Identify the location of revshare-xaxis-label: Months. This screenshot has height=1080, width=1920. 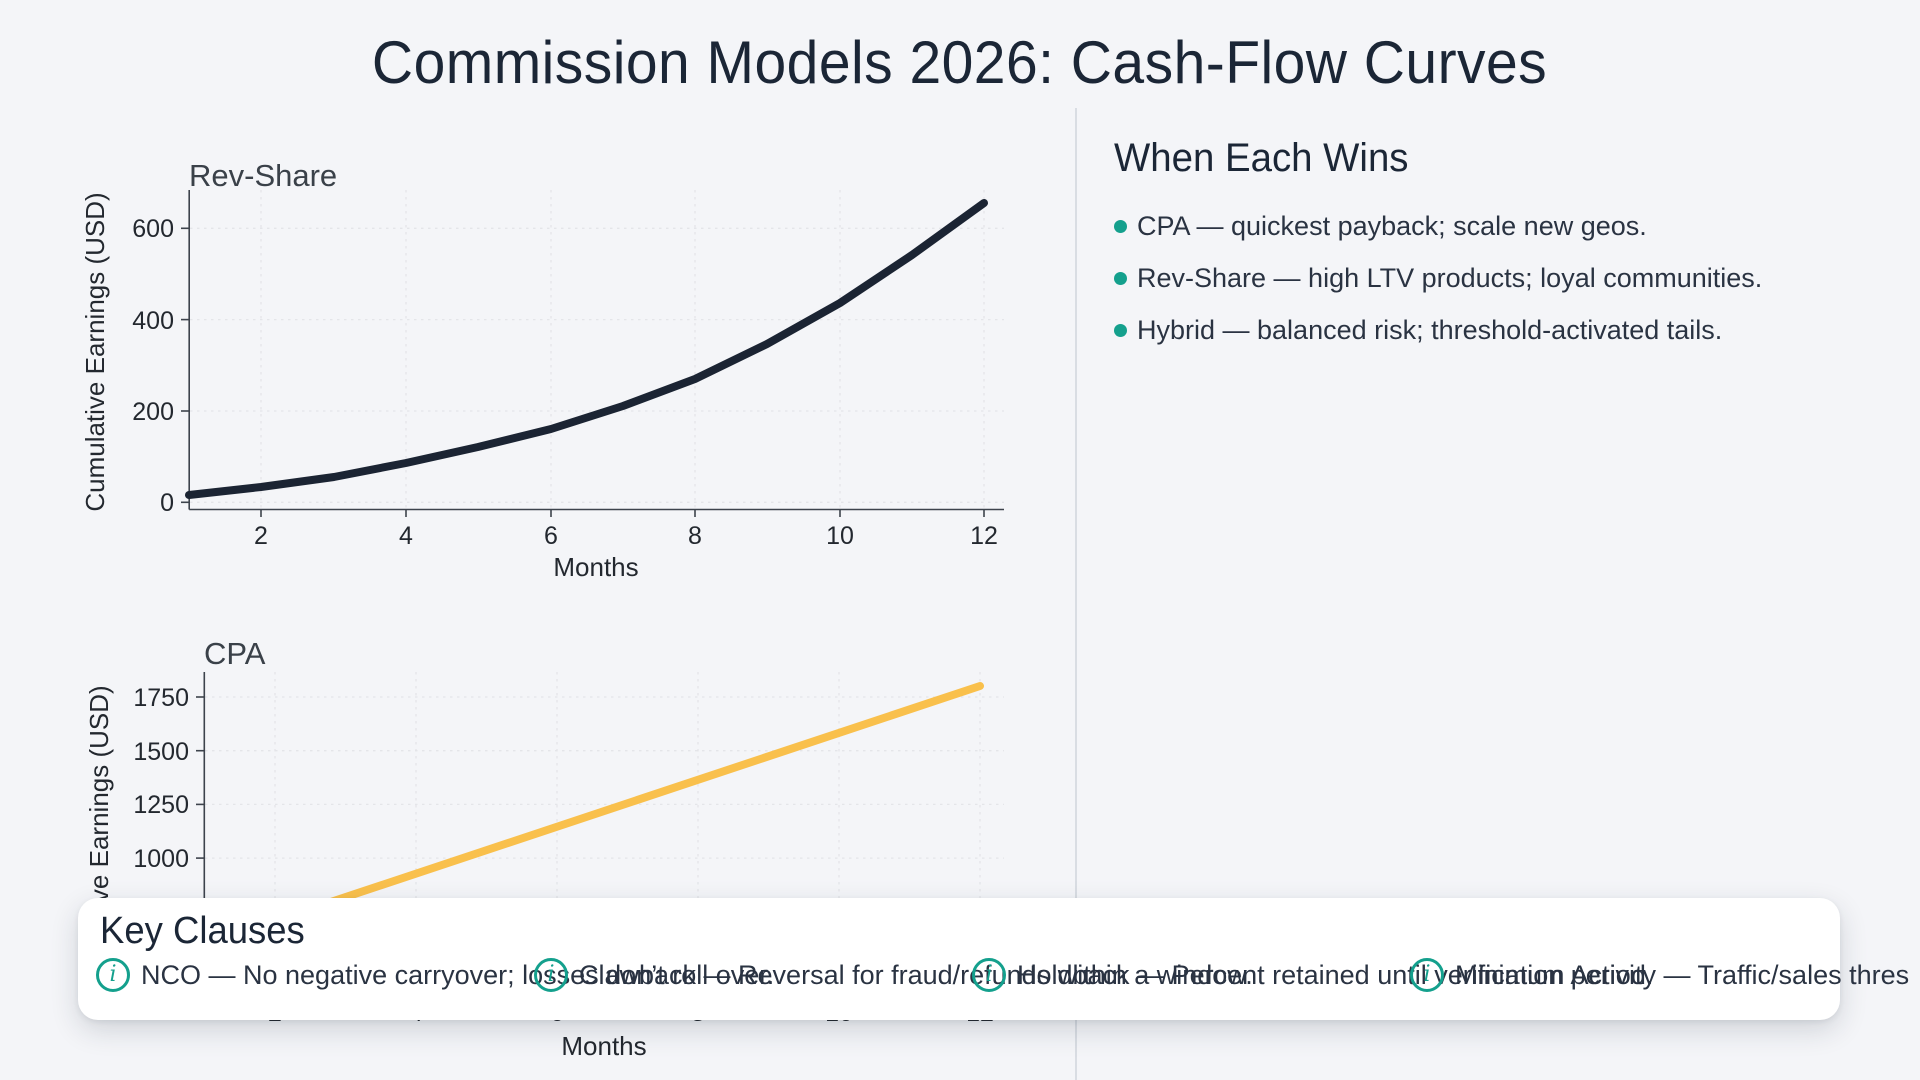
(595, 567).